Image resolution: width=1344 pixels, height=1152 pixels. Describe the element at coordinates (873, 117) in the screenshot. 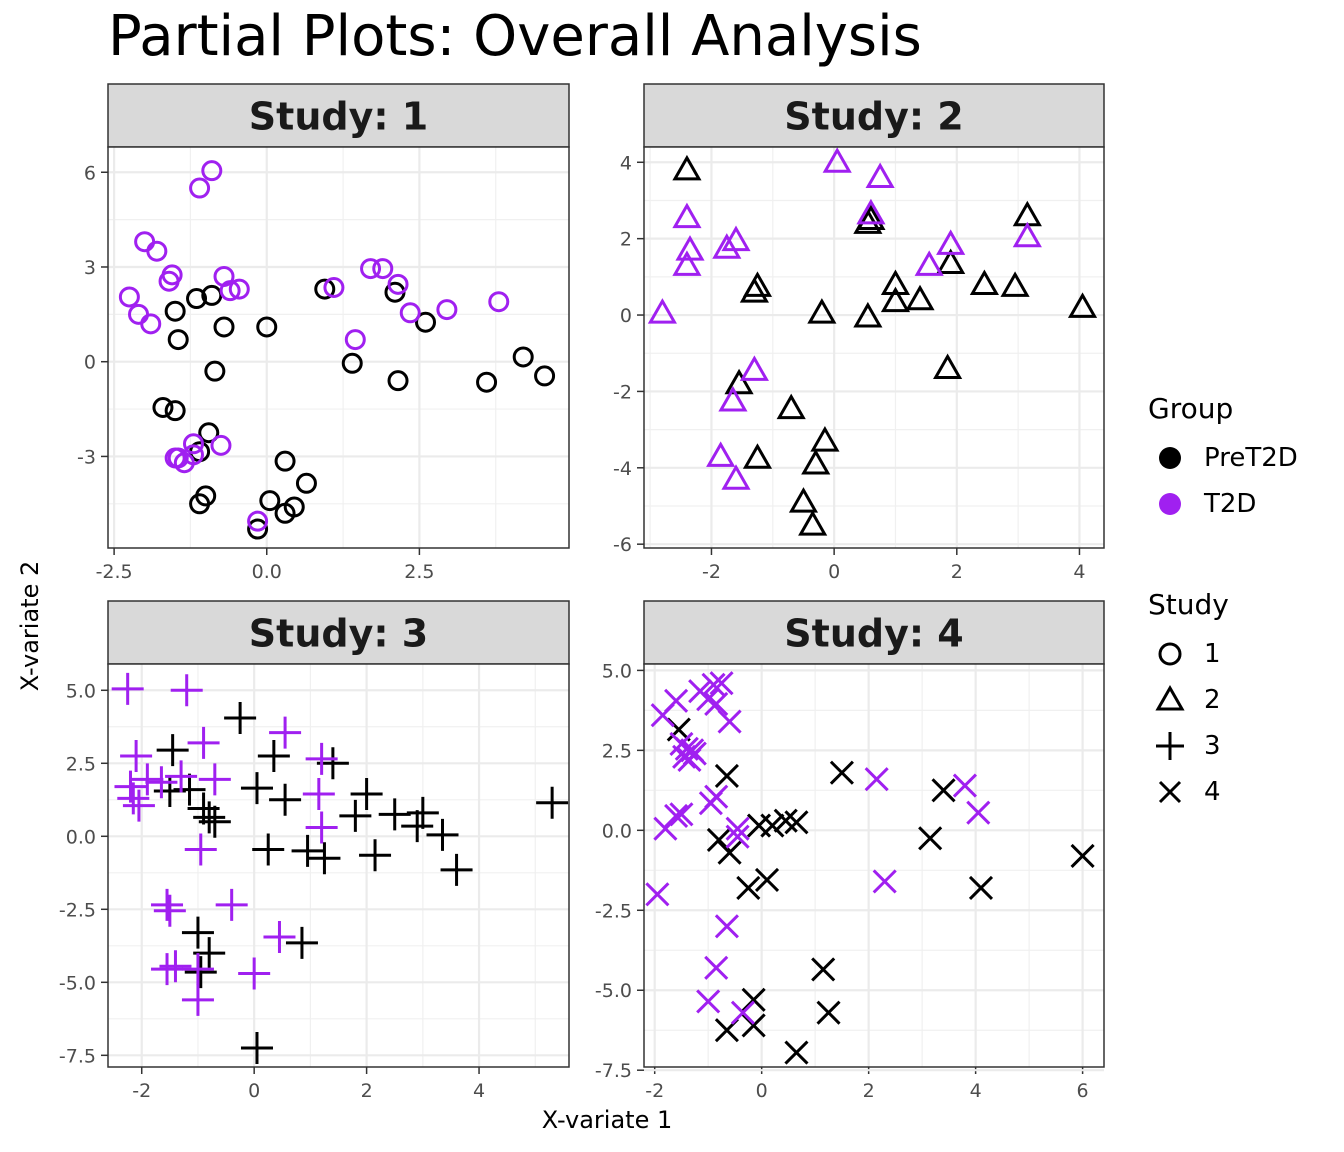

I see `facet-strip-label: Study: 2` at that location.